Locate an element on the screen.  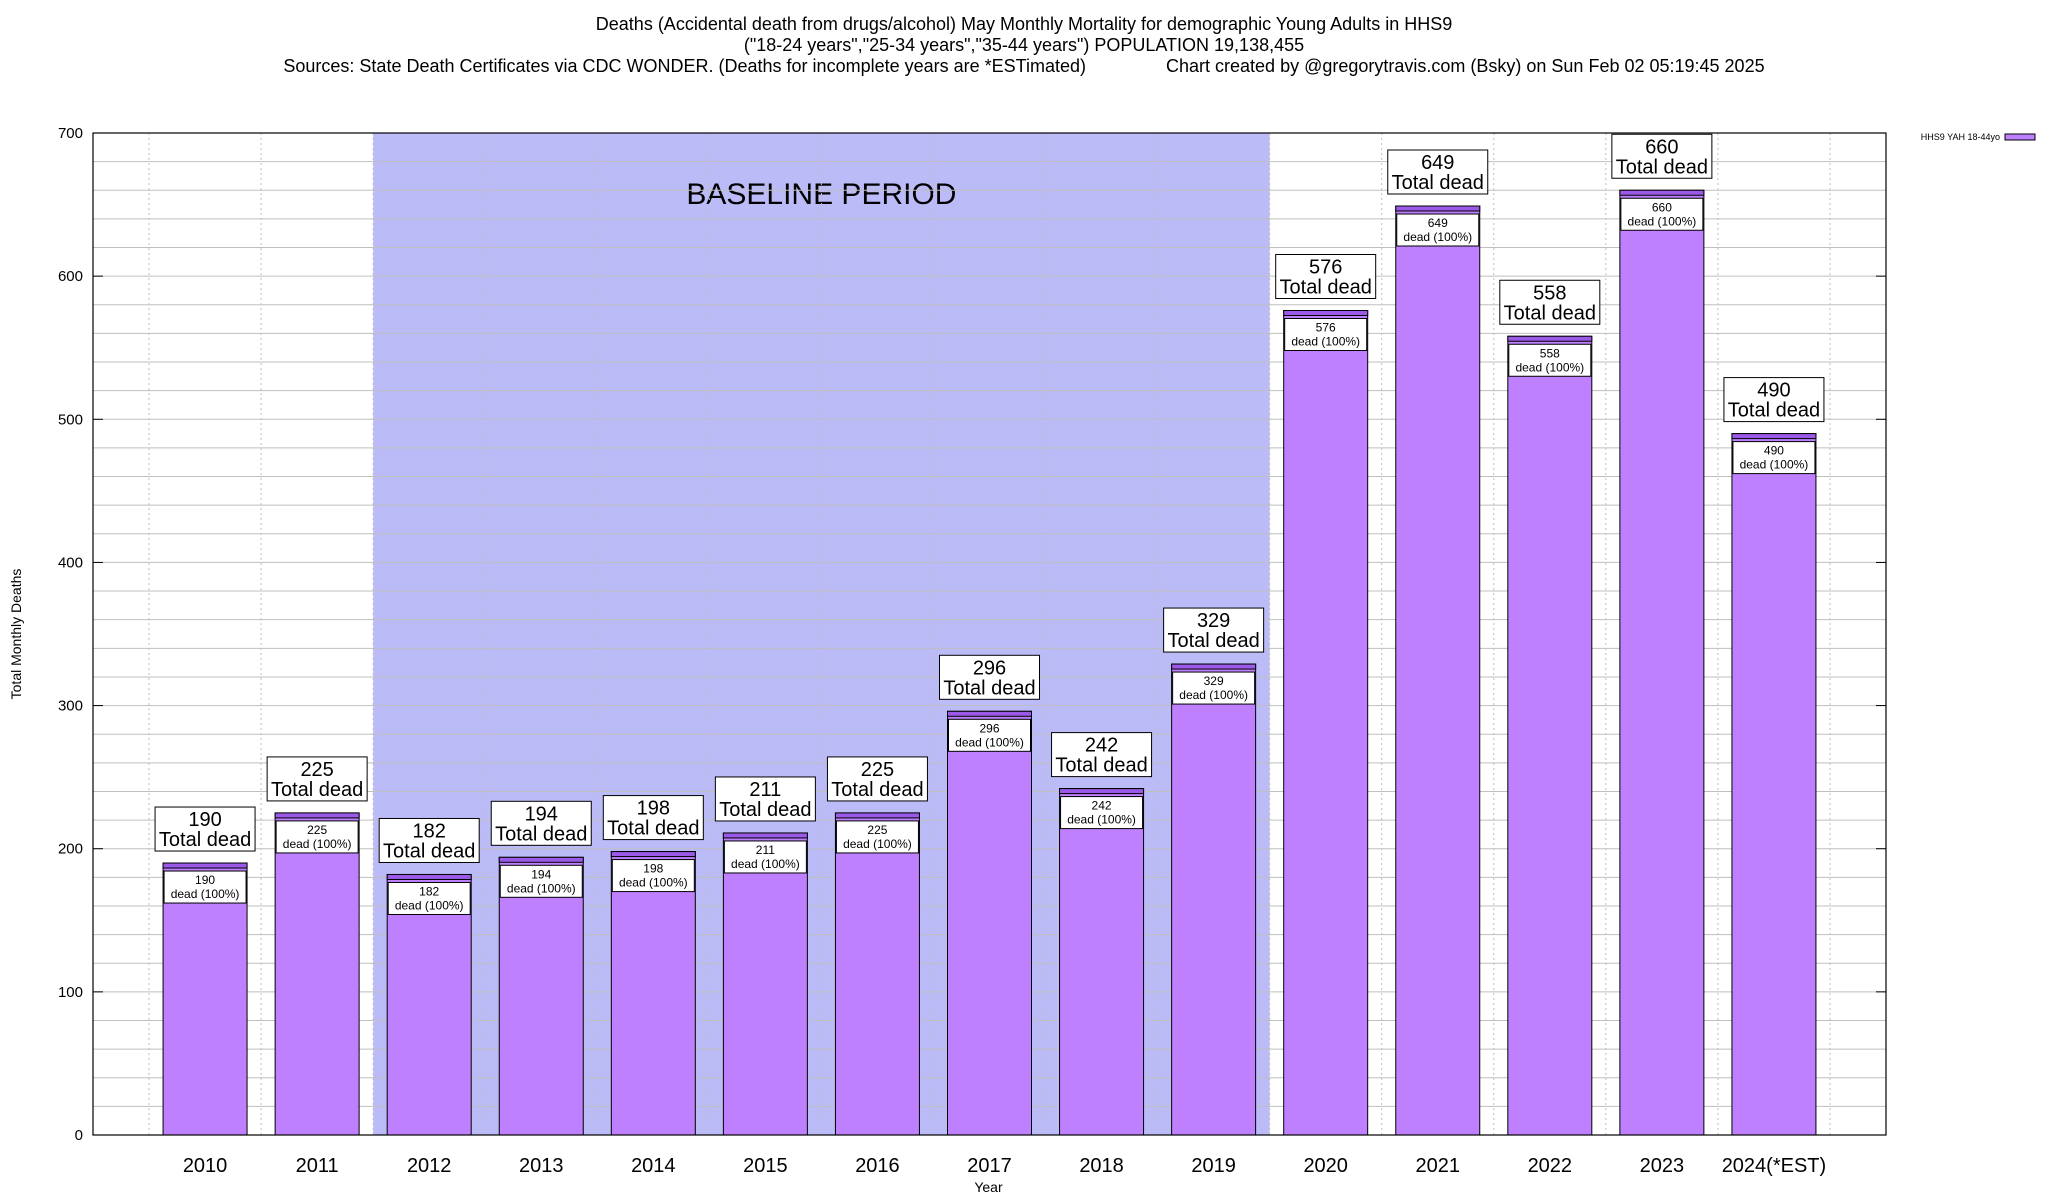
top-label-value: 660 is located at coordinates (1661, 147).